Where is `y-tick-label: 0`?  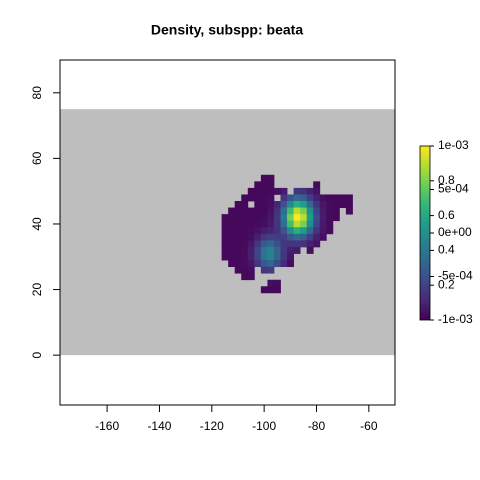
y-tick-label: 0 is located at coordinates (37, 354).